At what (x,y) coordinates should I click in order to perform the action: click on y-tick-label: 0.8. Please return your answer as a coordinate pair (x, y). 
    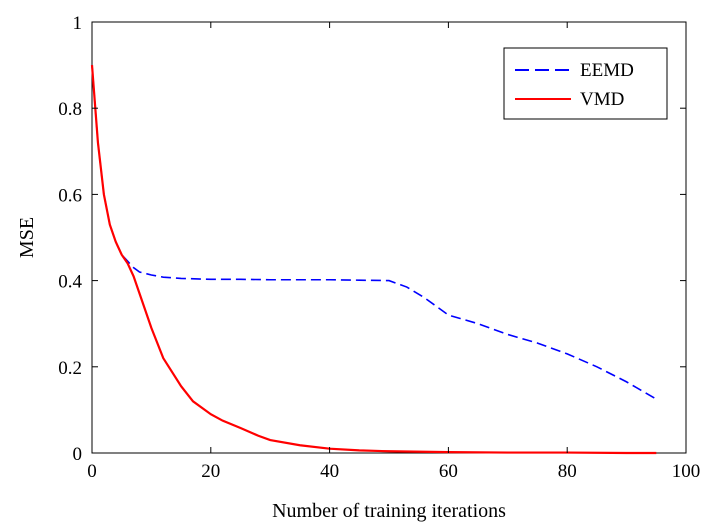
    Looking at the image, I should click on (70, 109).